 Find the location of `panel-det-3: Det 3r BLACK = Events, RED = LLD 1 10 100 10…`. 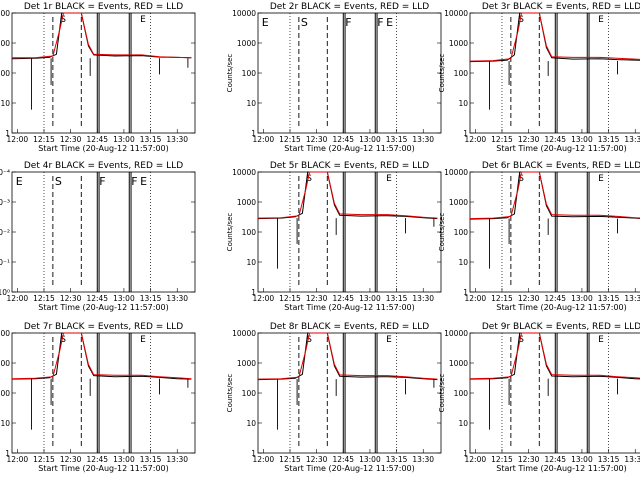

panel-det-3: Det 3r BLACK = Events, RED = LLD 1 10 100 10… is located at coordinates (539, 77).